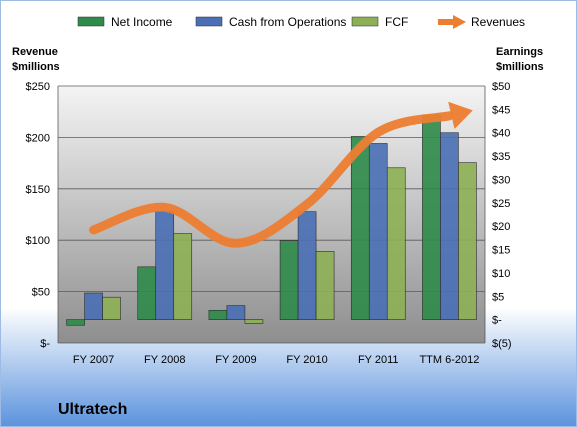 The image size is (577, 427). Describe the element at coordinates (38, 190) in the screenshot. I see `left-tick-label: $150` at that location.